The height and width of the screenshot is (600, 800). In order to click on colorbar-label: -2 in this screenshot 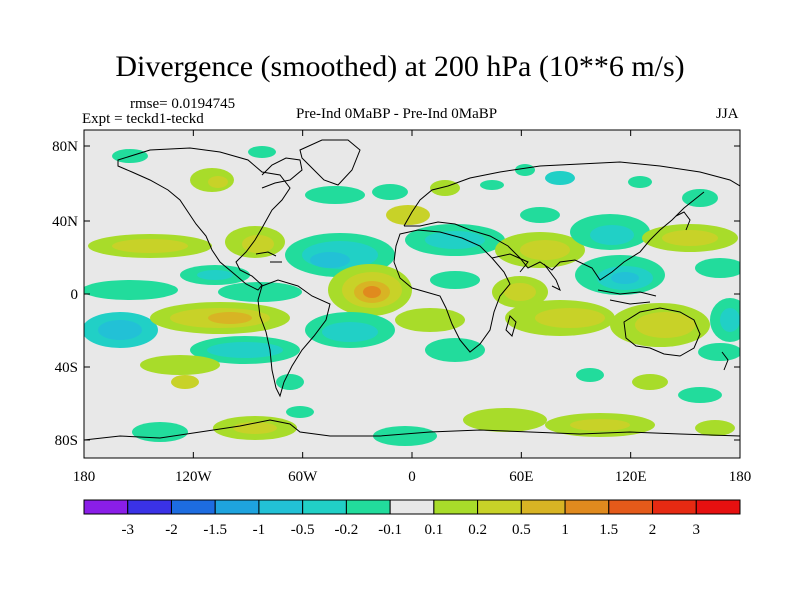, I will do `click(171, 530)`.